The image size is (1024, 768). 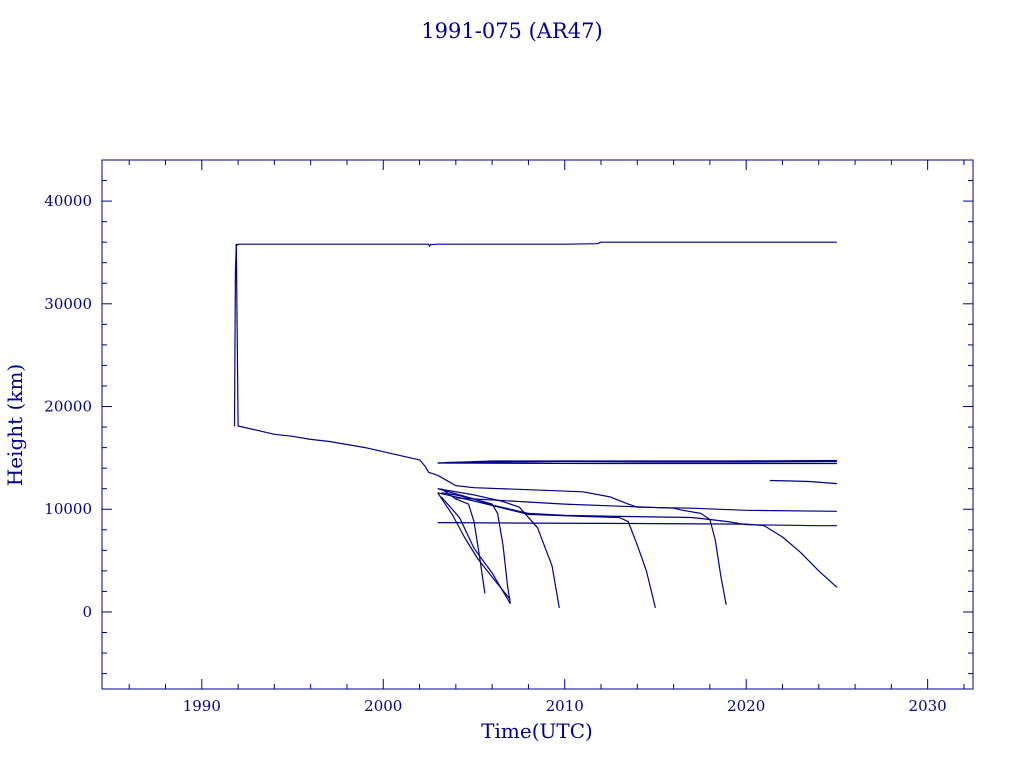 I want to click on y-tick-label: 20000, so click(x=68, y=407).